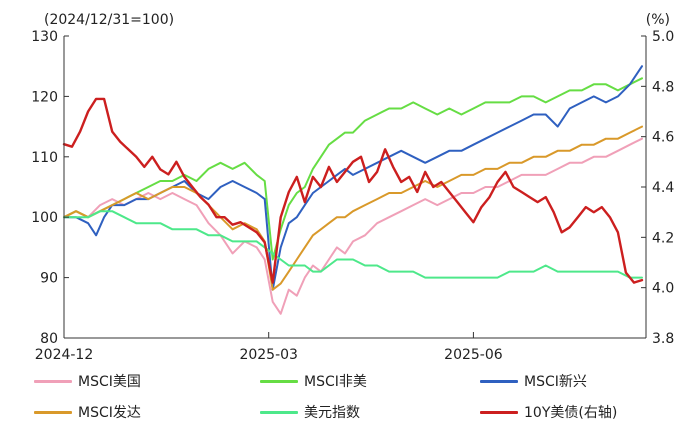  Describe the element at coordinates (353, 244) in the screenshot. I see `series-line` at that location.